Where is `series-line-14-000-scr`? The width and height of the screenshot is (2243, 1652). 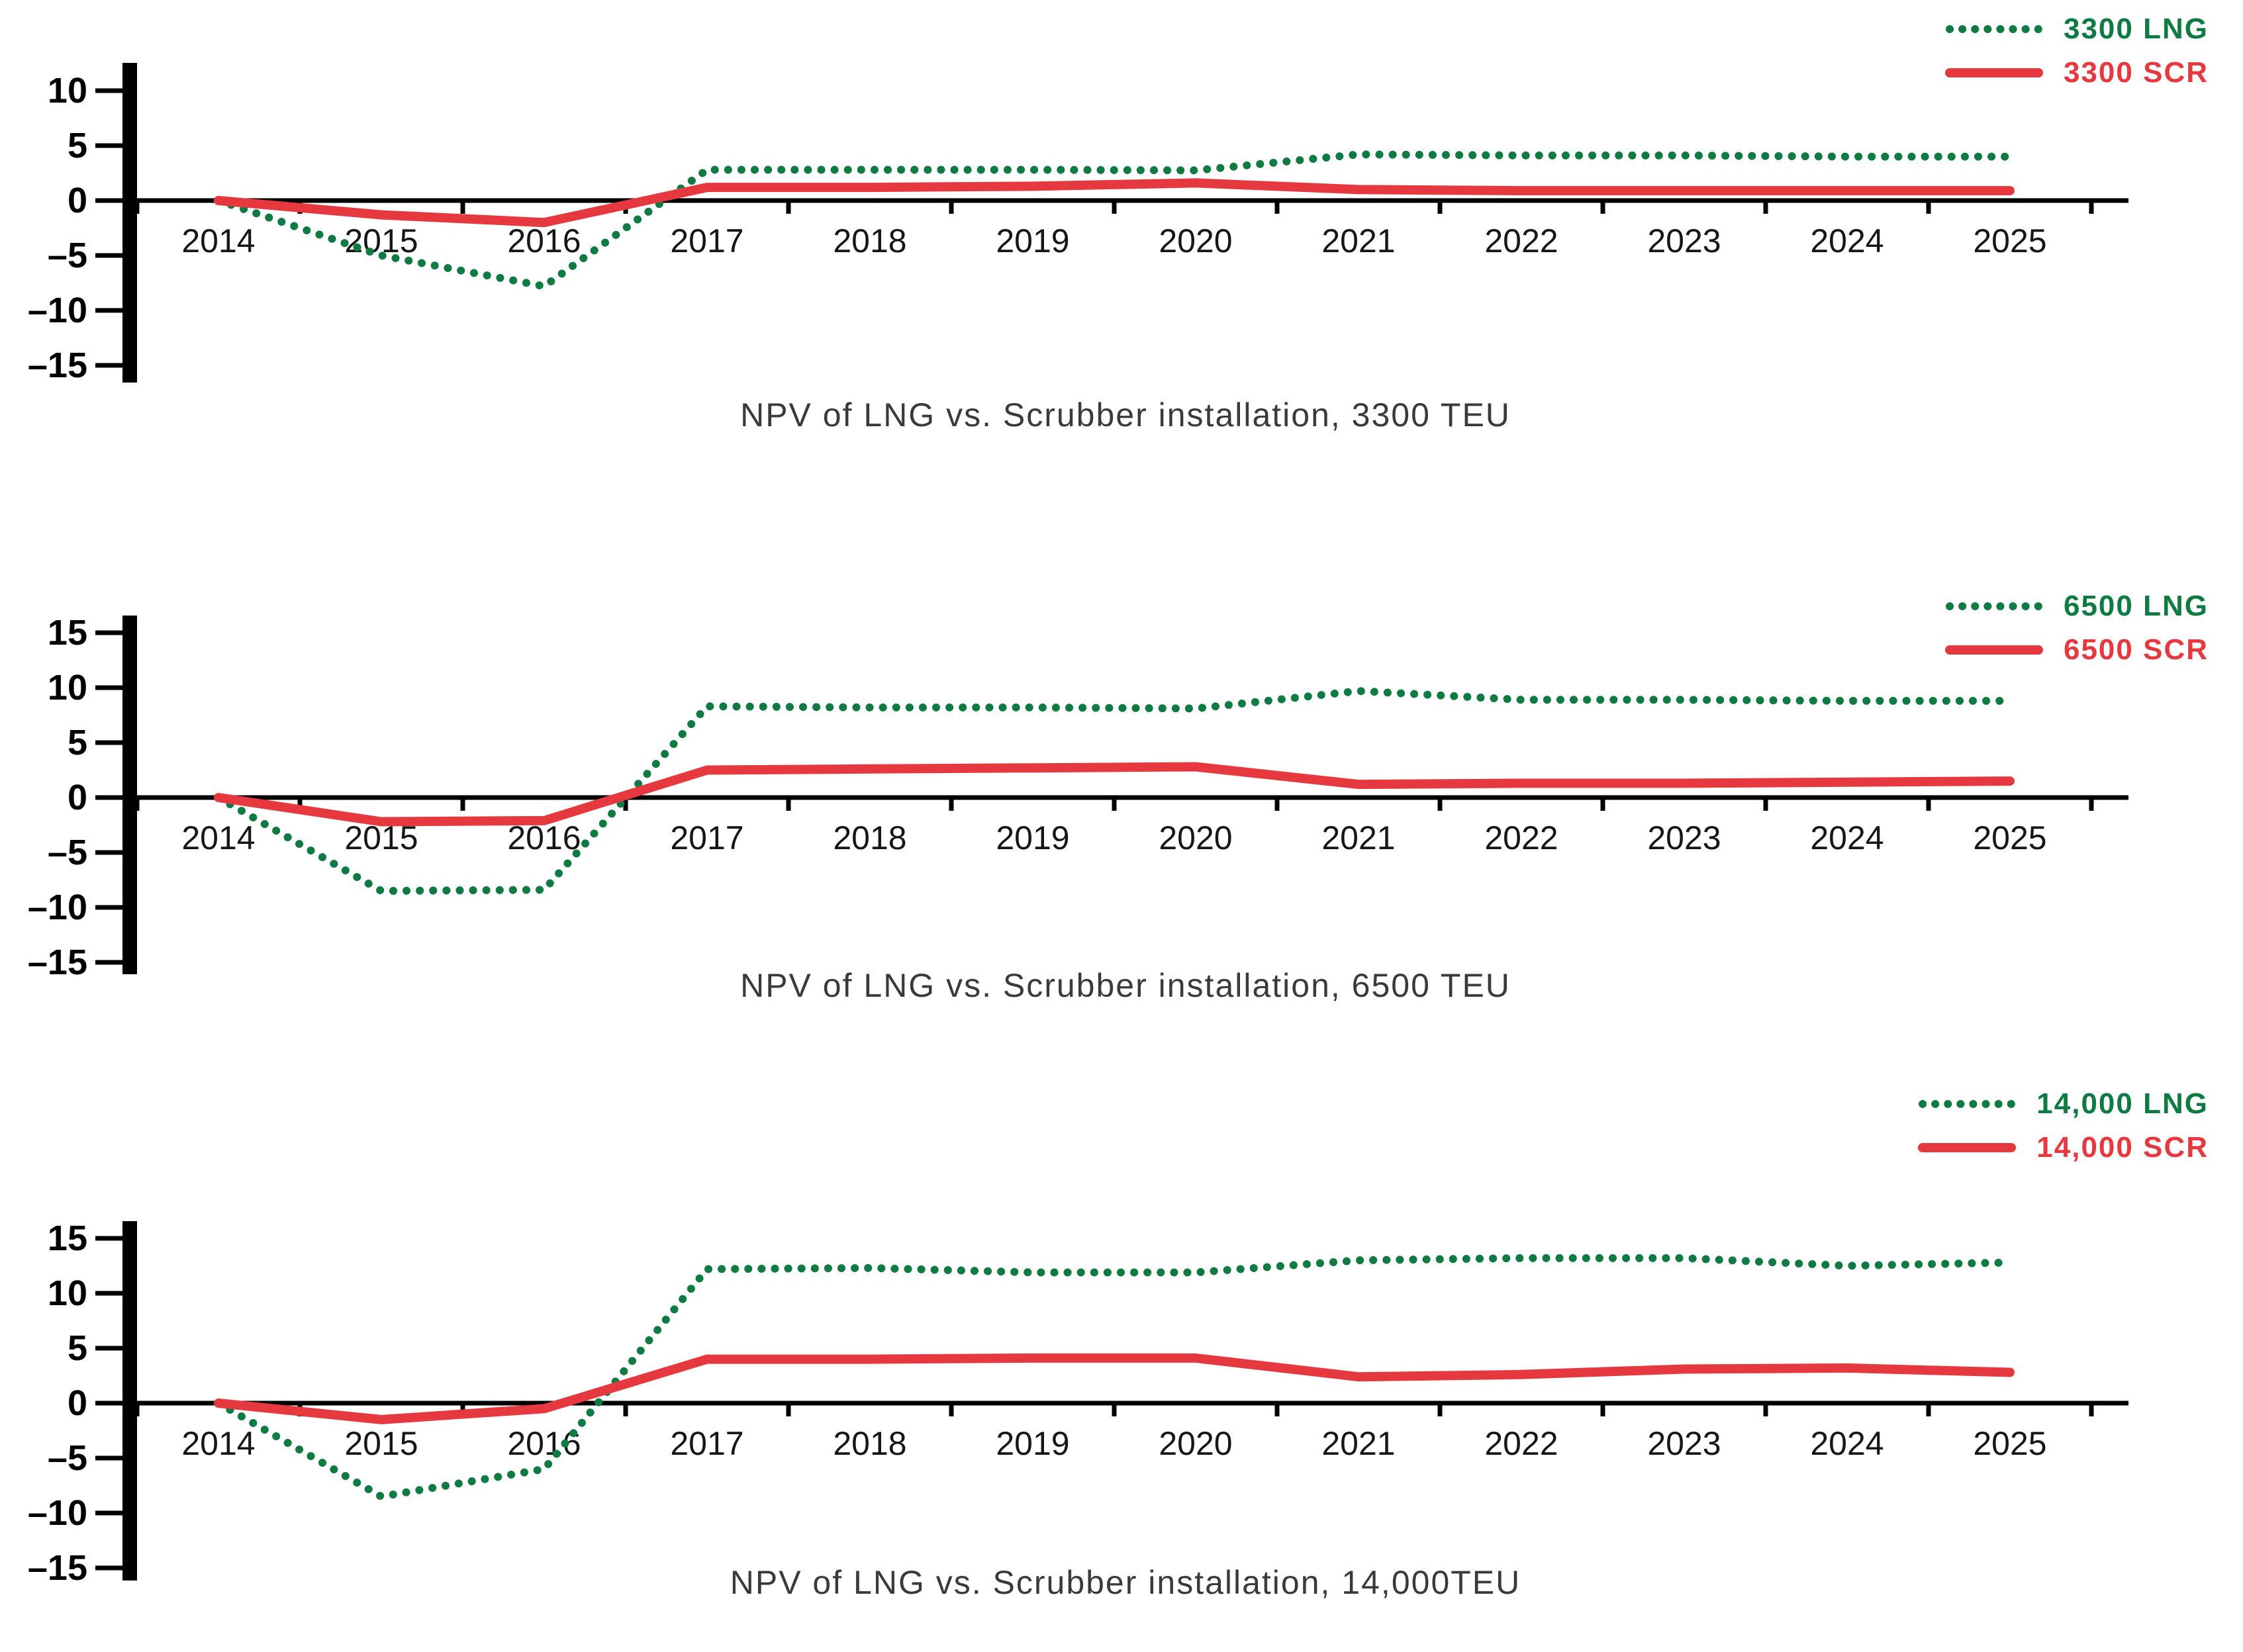
series-line-14-000-scr is located at coordinates (1114, 1388).